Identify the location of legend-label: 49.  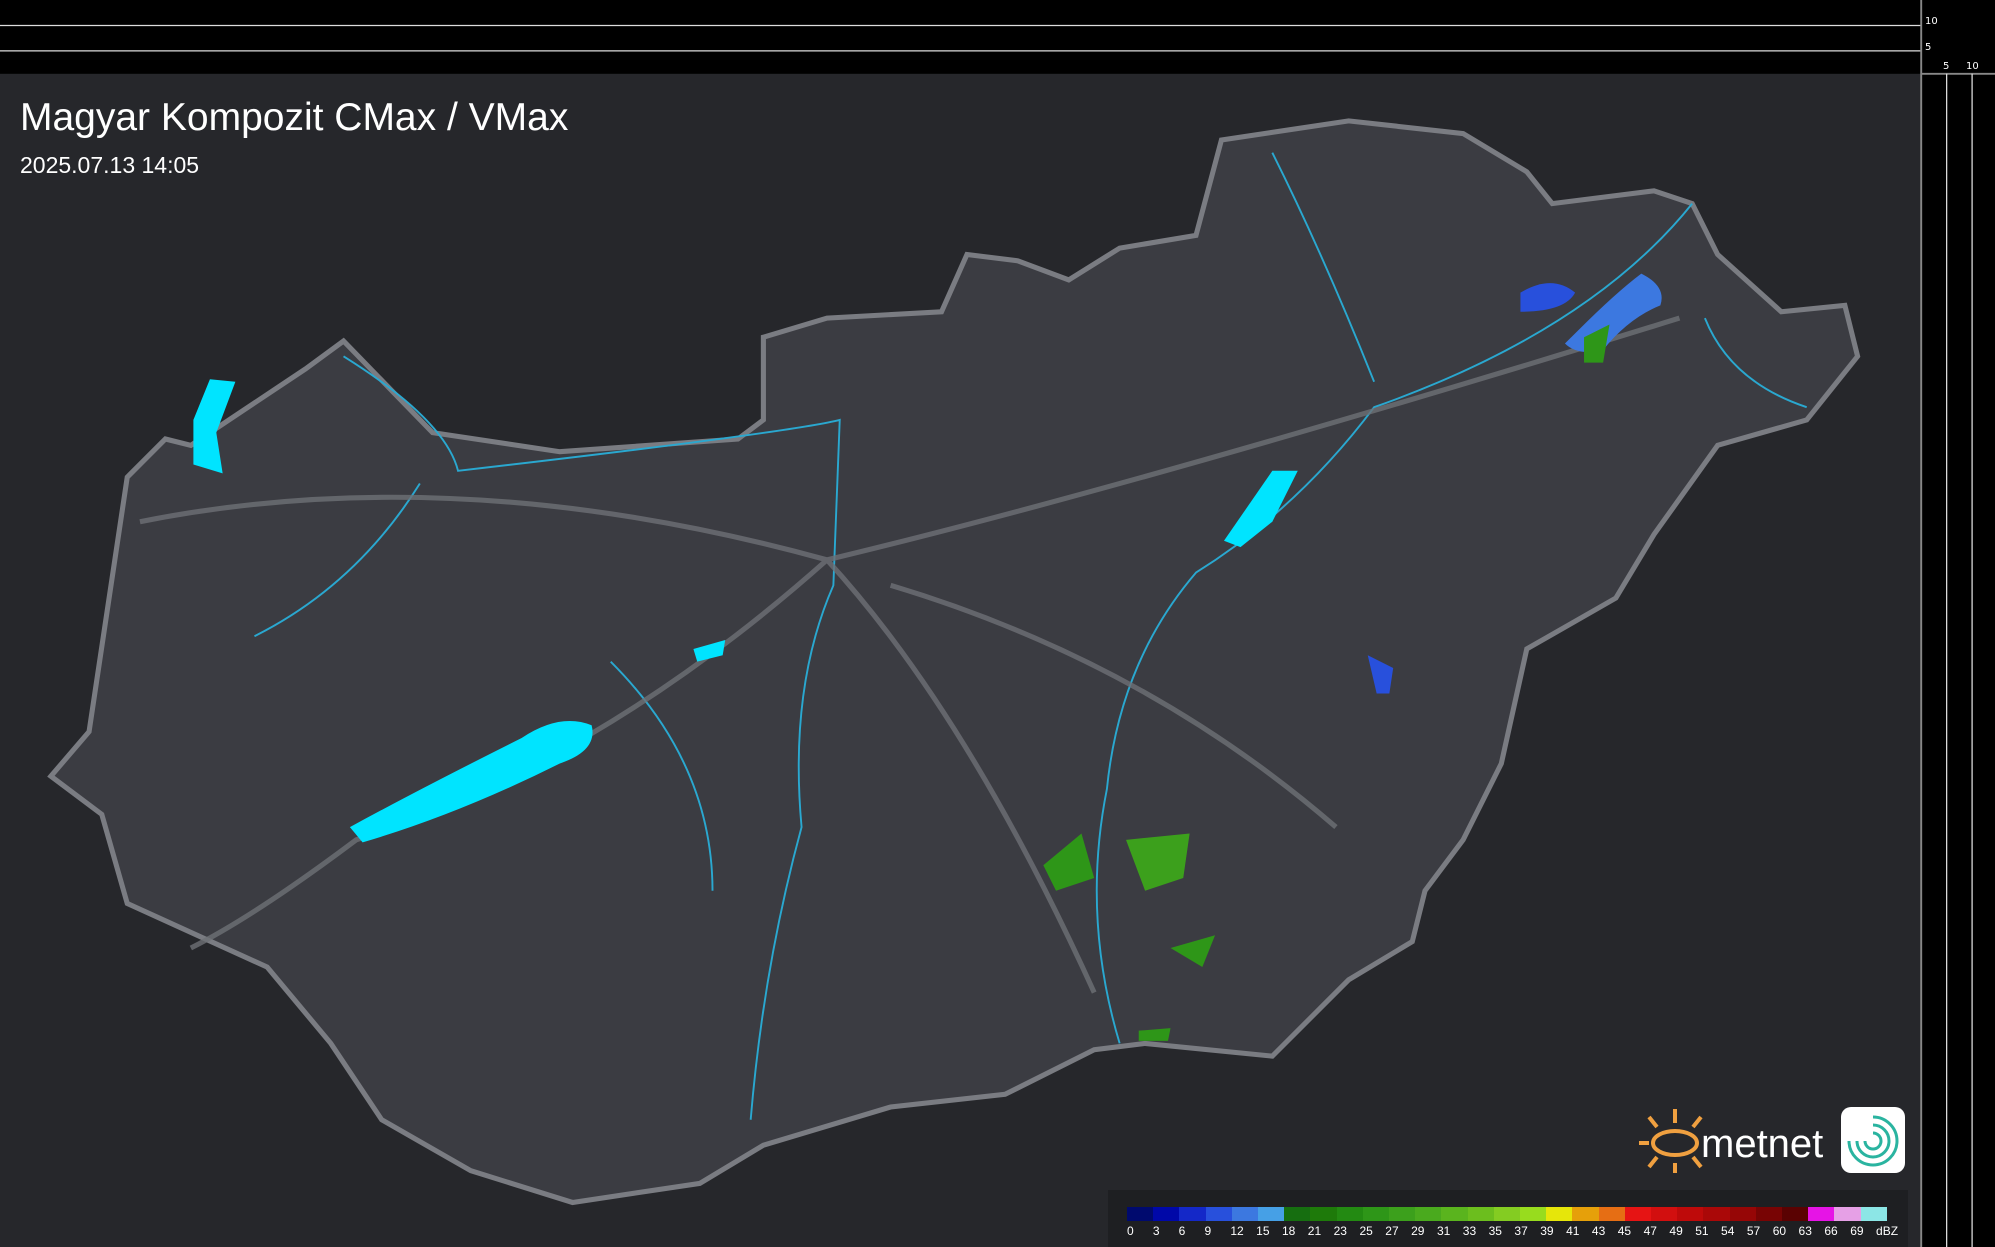
(1676, 1231).